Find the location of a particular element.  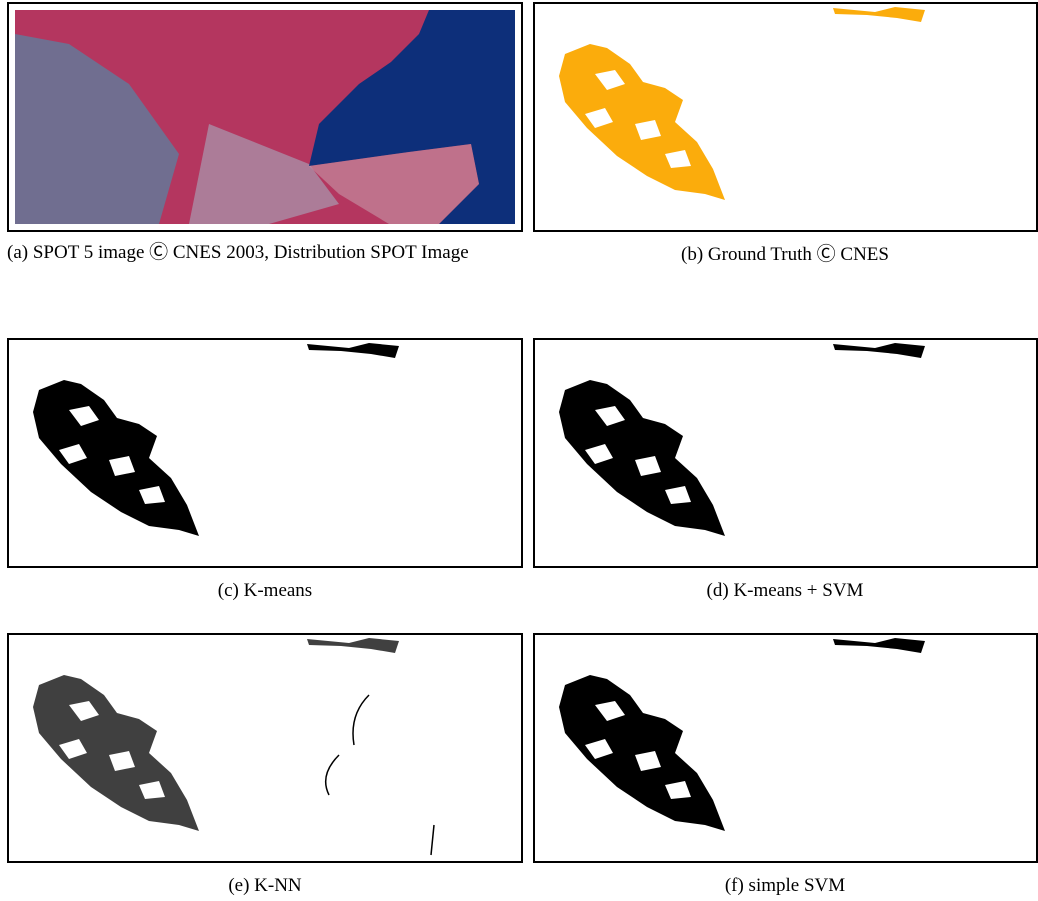

caption: (b) Ground Truth Ⓒ CNES is located at coordinates (785, 254).